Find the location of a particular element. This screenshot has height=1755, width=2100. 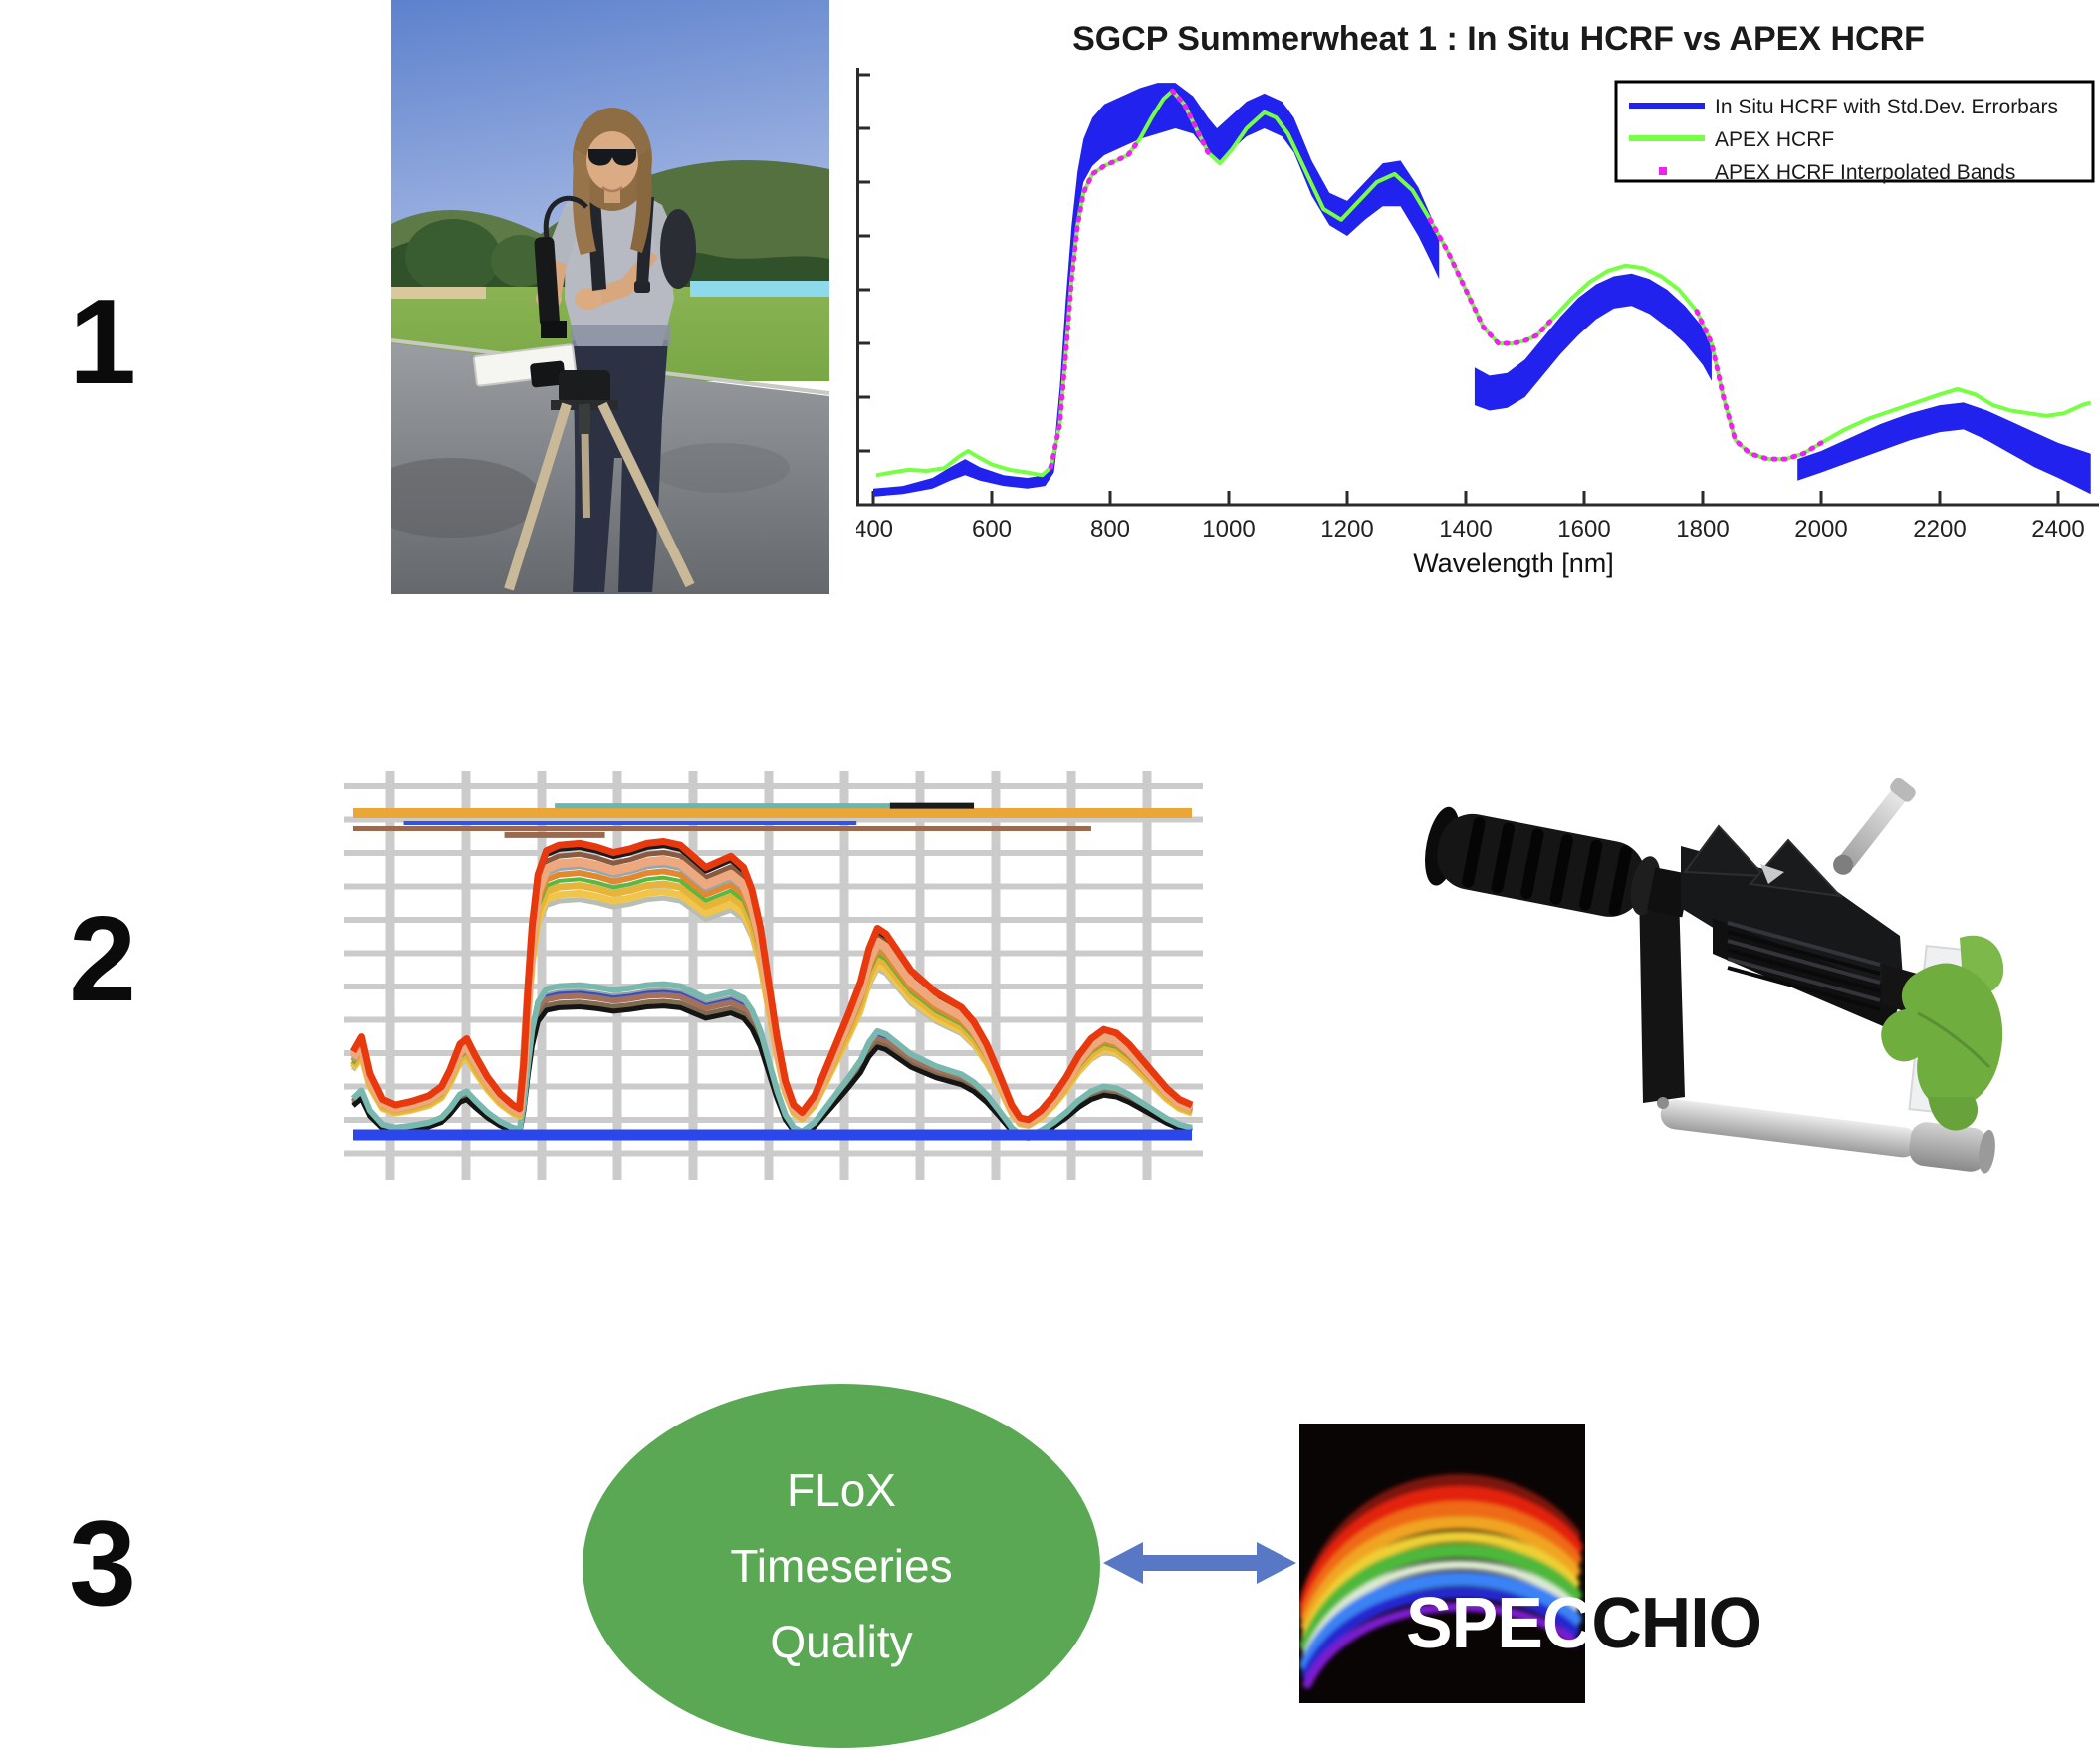

double-arrow-icon is located at coordinates (1199, 1563).